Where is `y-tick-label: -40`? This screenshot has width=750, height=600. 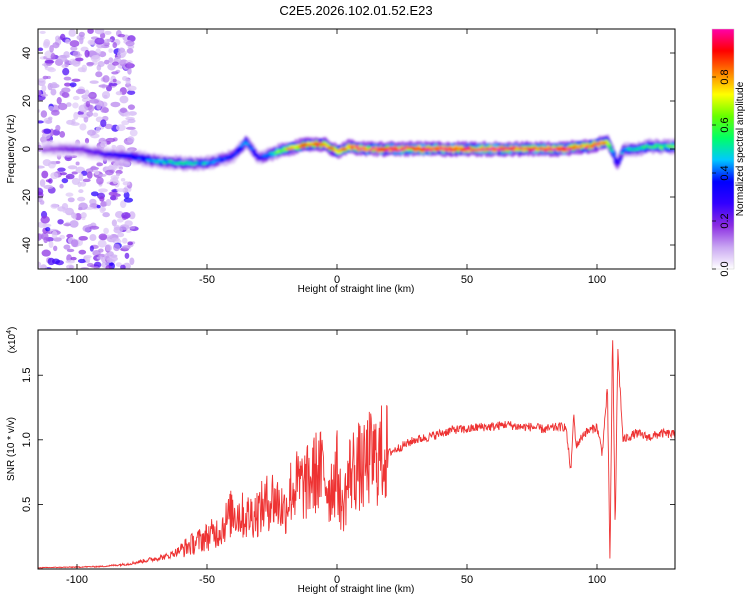 y-tick-label: -40 is located at coordinates (27, 245).